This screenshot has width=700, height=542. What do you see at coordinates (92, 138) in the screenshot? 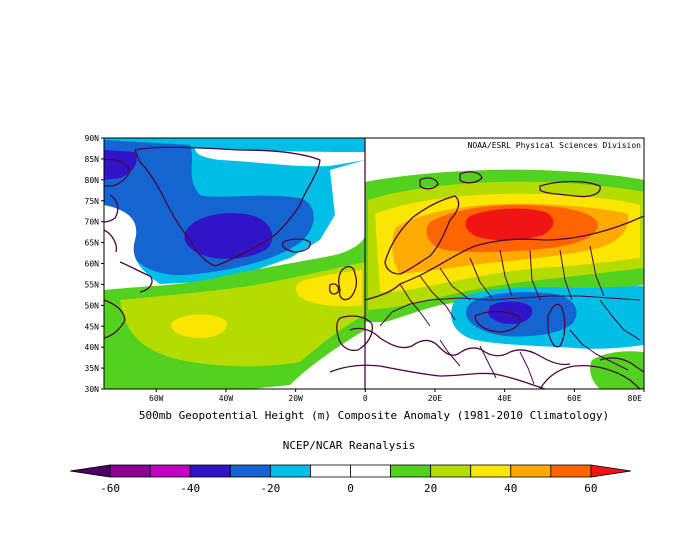
I see `lat-tick-label: 90N` at bounding box center [92, 138].